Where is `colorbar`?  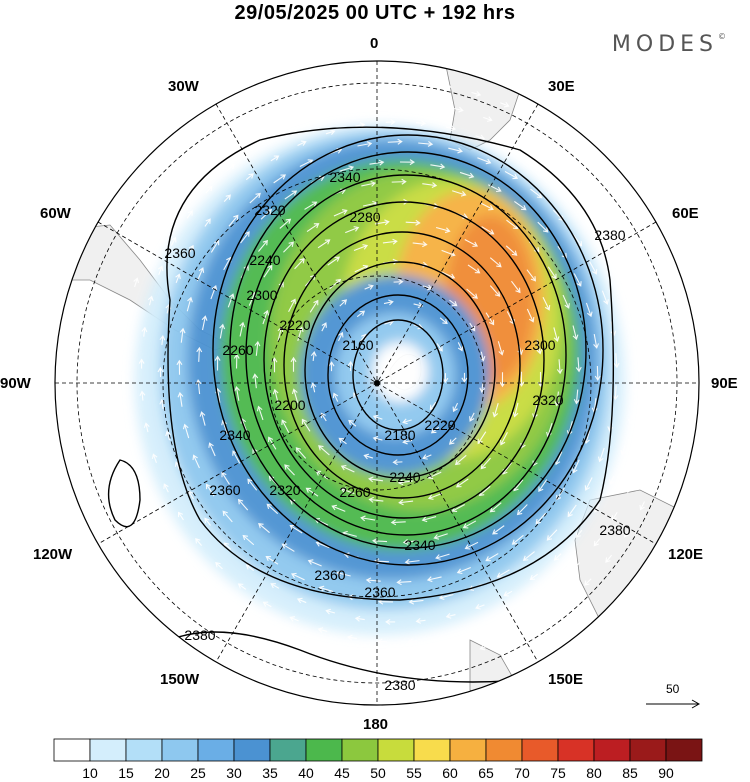
colorbar is located at coordinates (378, 750).